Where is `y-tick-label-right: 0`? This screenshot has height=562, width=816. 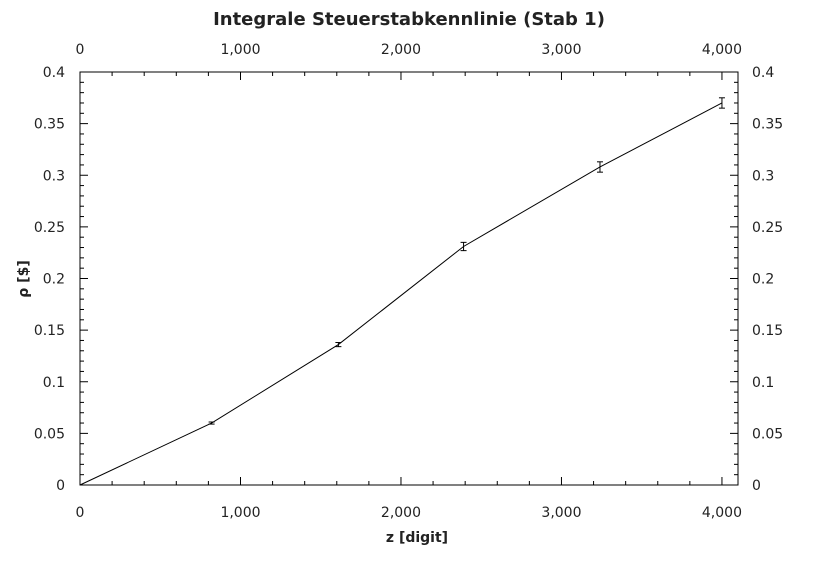 y-tick-label-right: 0 is located at coordinates (756, 486).